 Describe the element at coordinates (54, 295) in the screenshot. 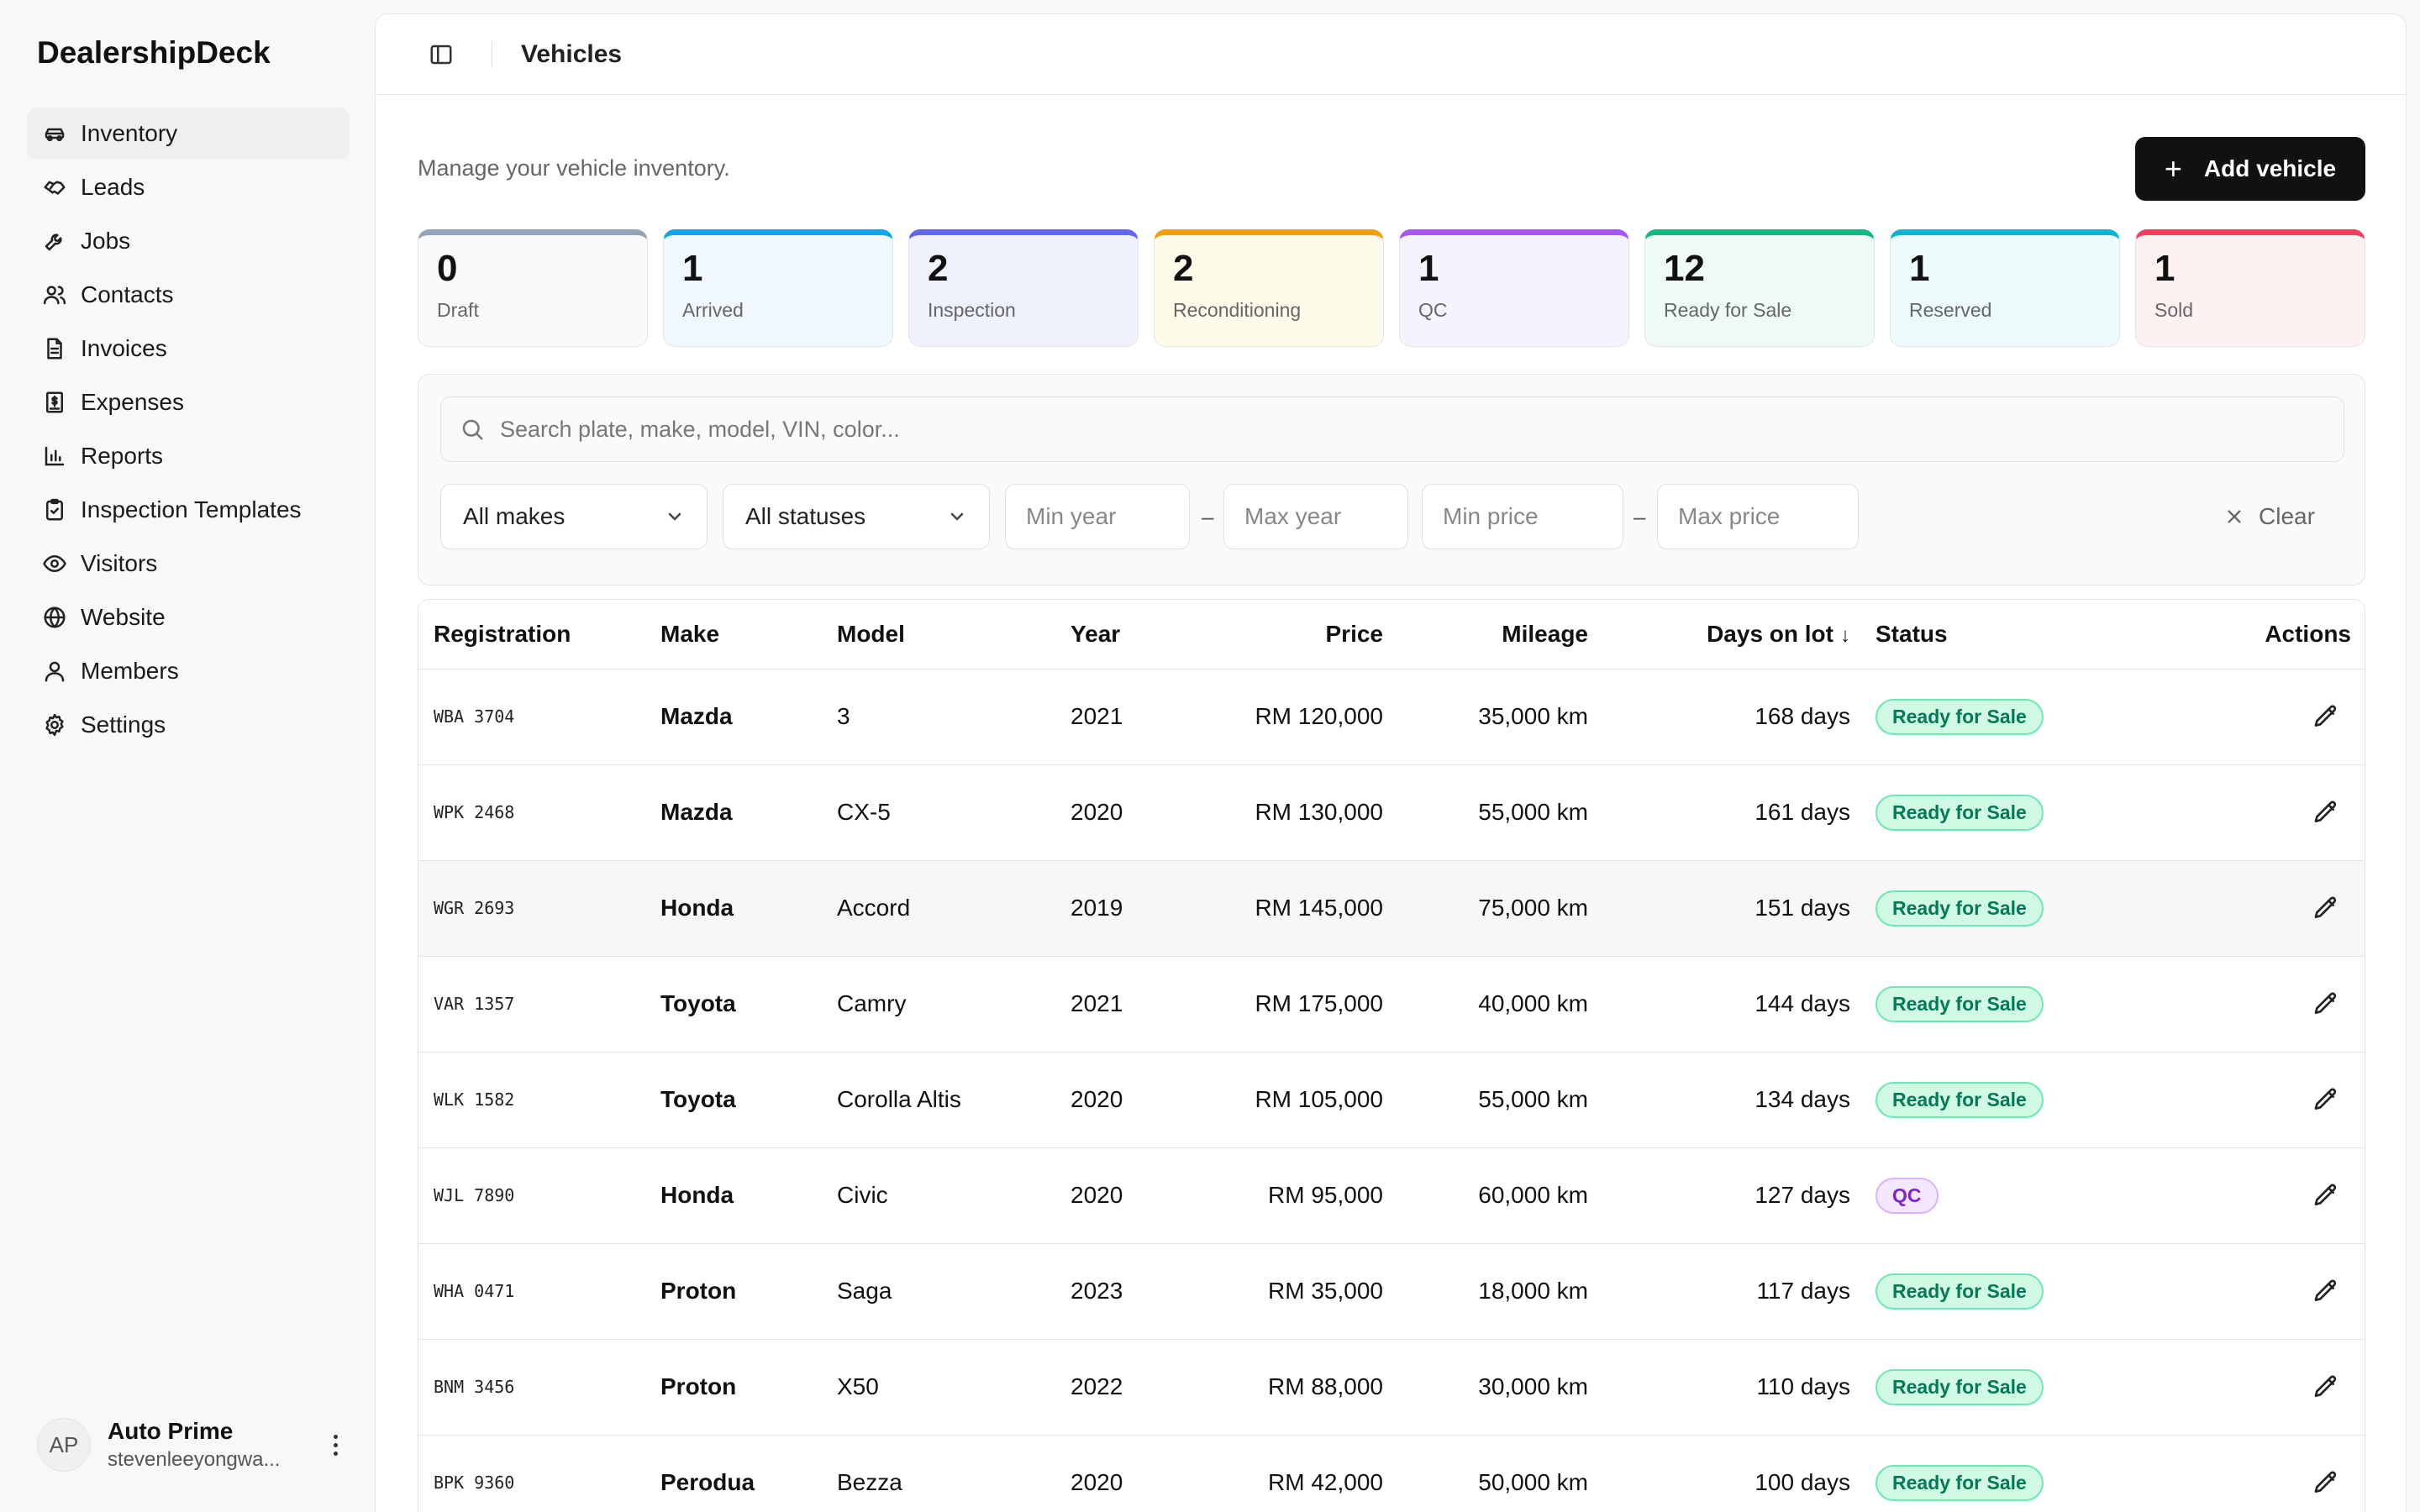

I see `users-icon` at that location.